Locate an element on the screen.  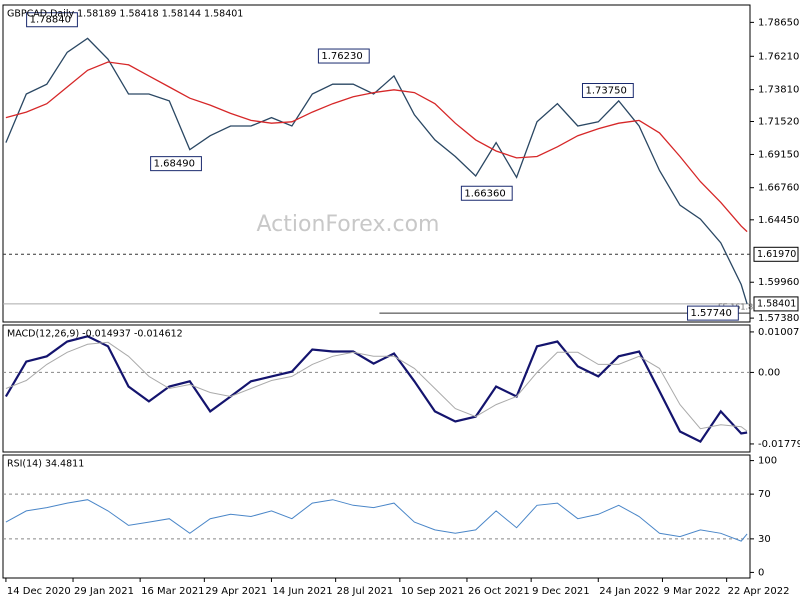
level-label: 1.61970 is located at coordinates (776, 254).